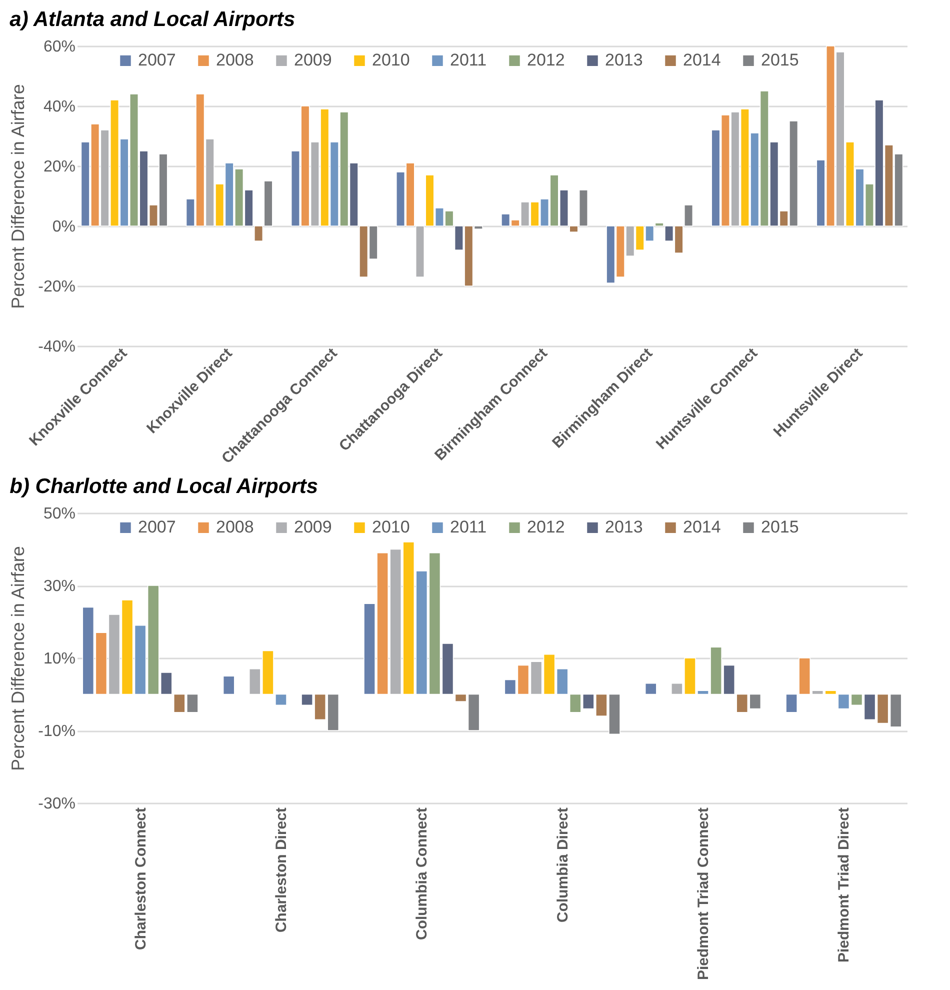  I want to click on chart-title: a) Atlanta and Local Airports, so click(153, 19).